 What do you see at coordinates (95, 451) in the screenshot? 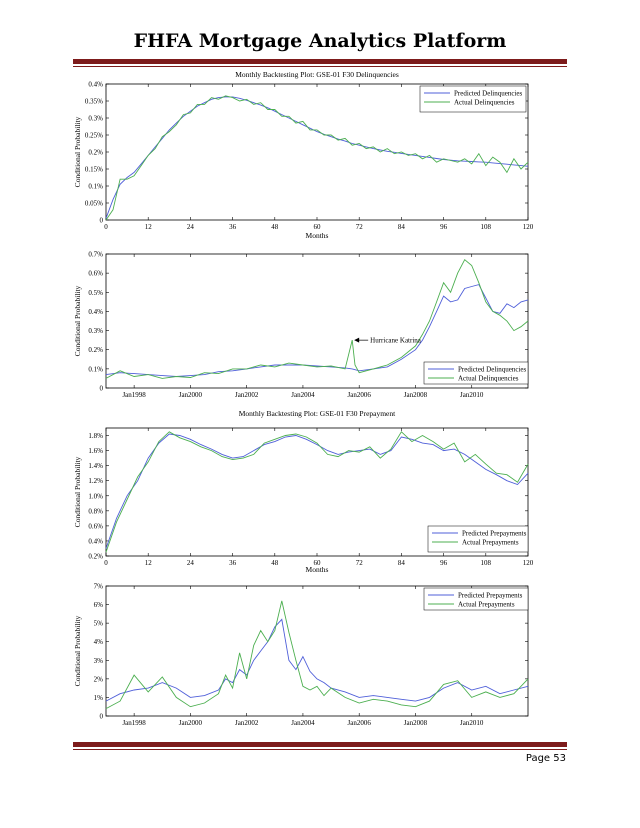
I see `y-tick-label: 1.6%` at bounding box center [95, 451].